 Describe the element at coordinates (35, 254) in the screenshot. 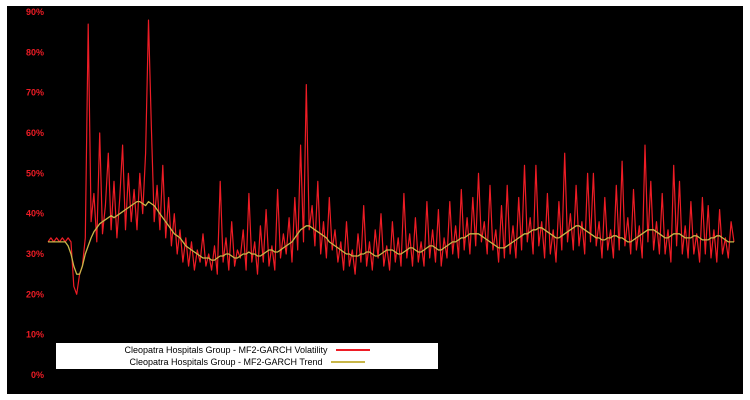

I see `y-axis-tick-label: 30%` at that location.